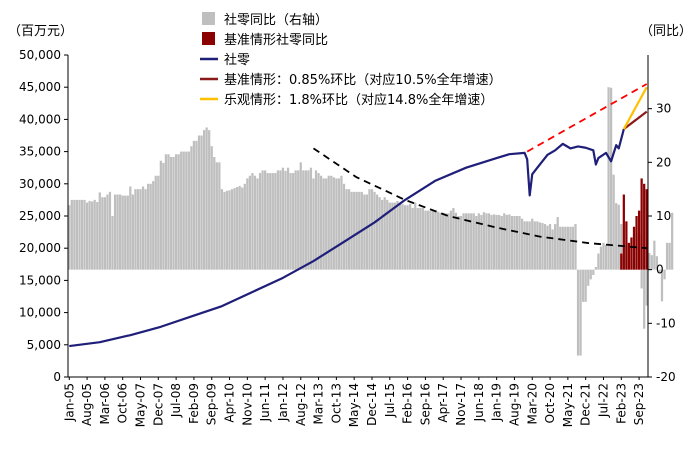  I want to click on x-tick-label-19: Feb-16, so click(408, 403).